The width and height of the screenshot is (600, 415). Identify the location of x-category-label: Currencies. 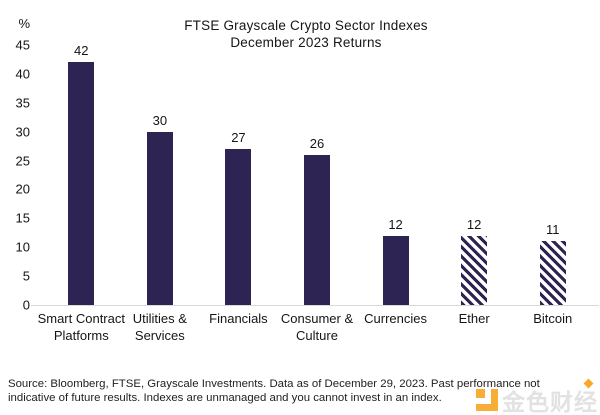
(395, 318).